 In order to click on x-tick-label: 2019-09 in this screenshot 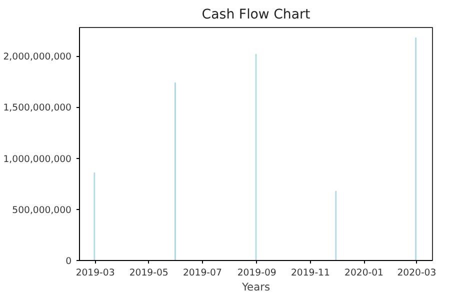, I will do `click(256, 273)`.